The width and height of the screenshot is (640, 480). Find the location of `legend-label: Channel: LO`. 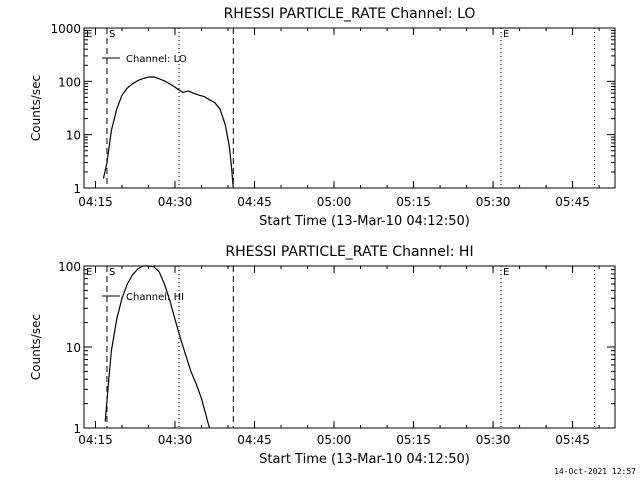

legend-label: Channel: LO is located at coordinates (156, 59).